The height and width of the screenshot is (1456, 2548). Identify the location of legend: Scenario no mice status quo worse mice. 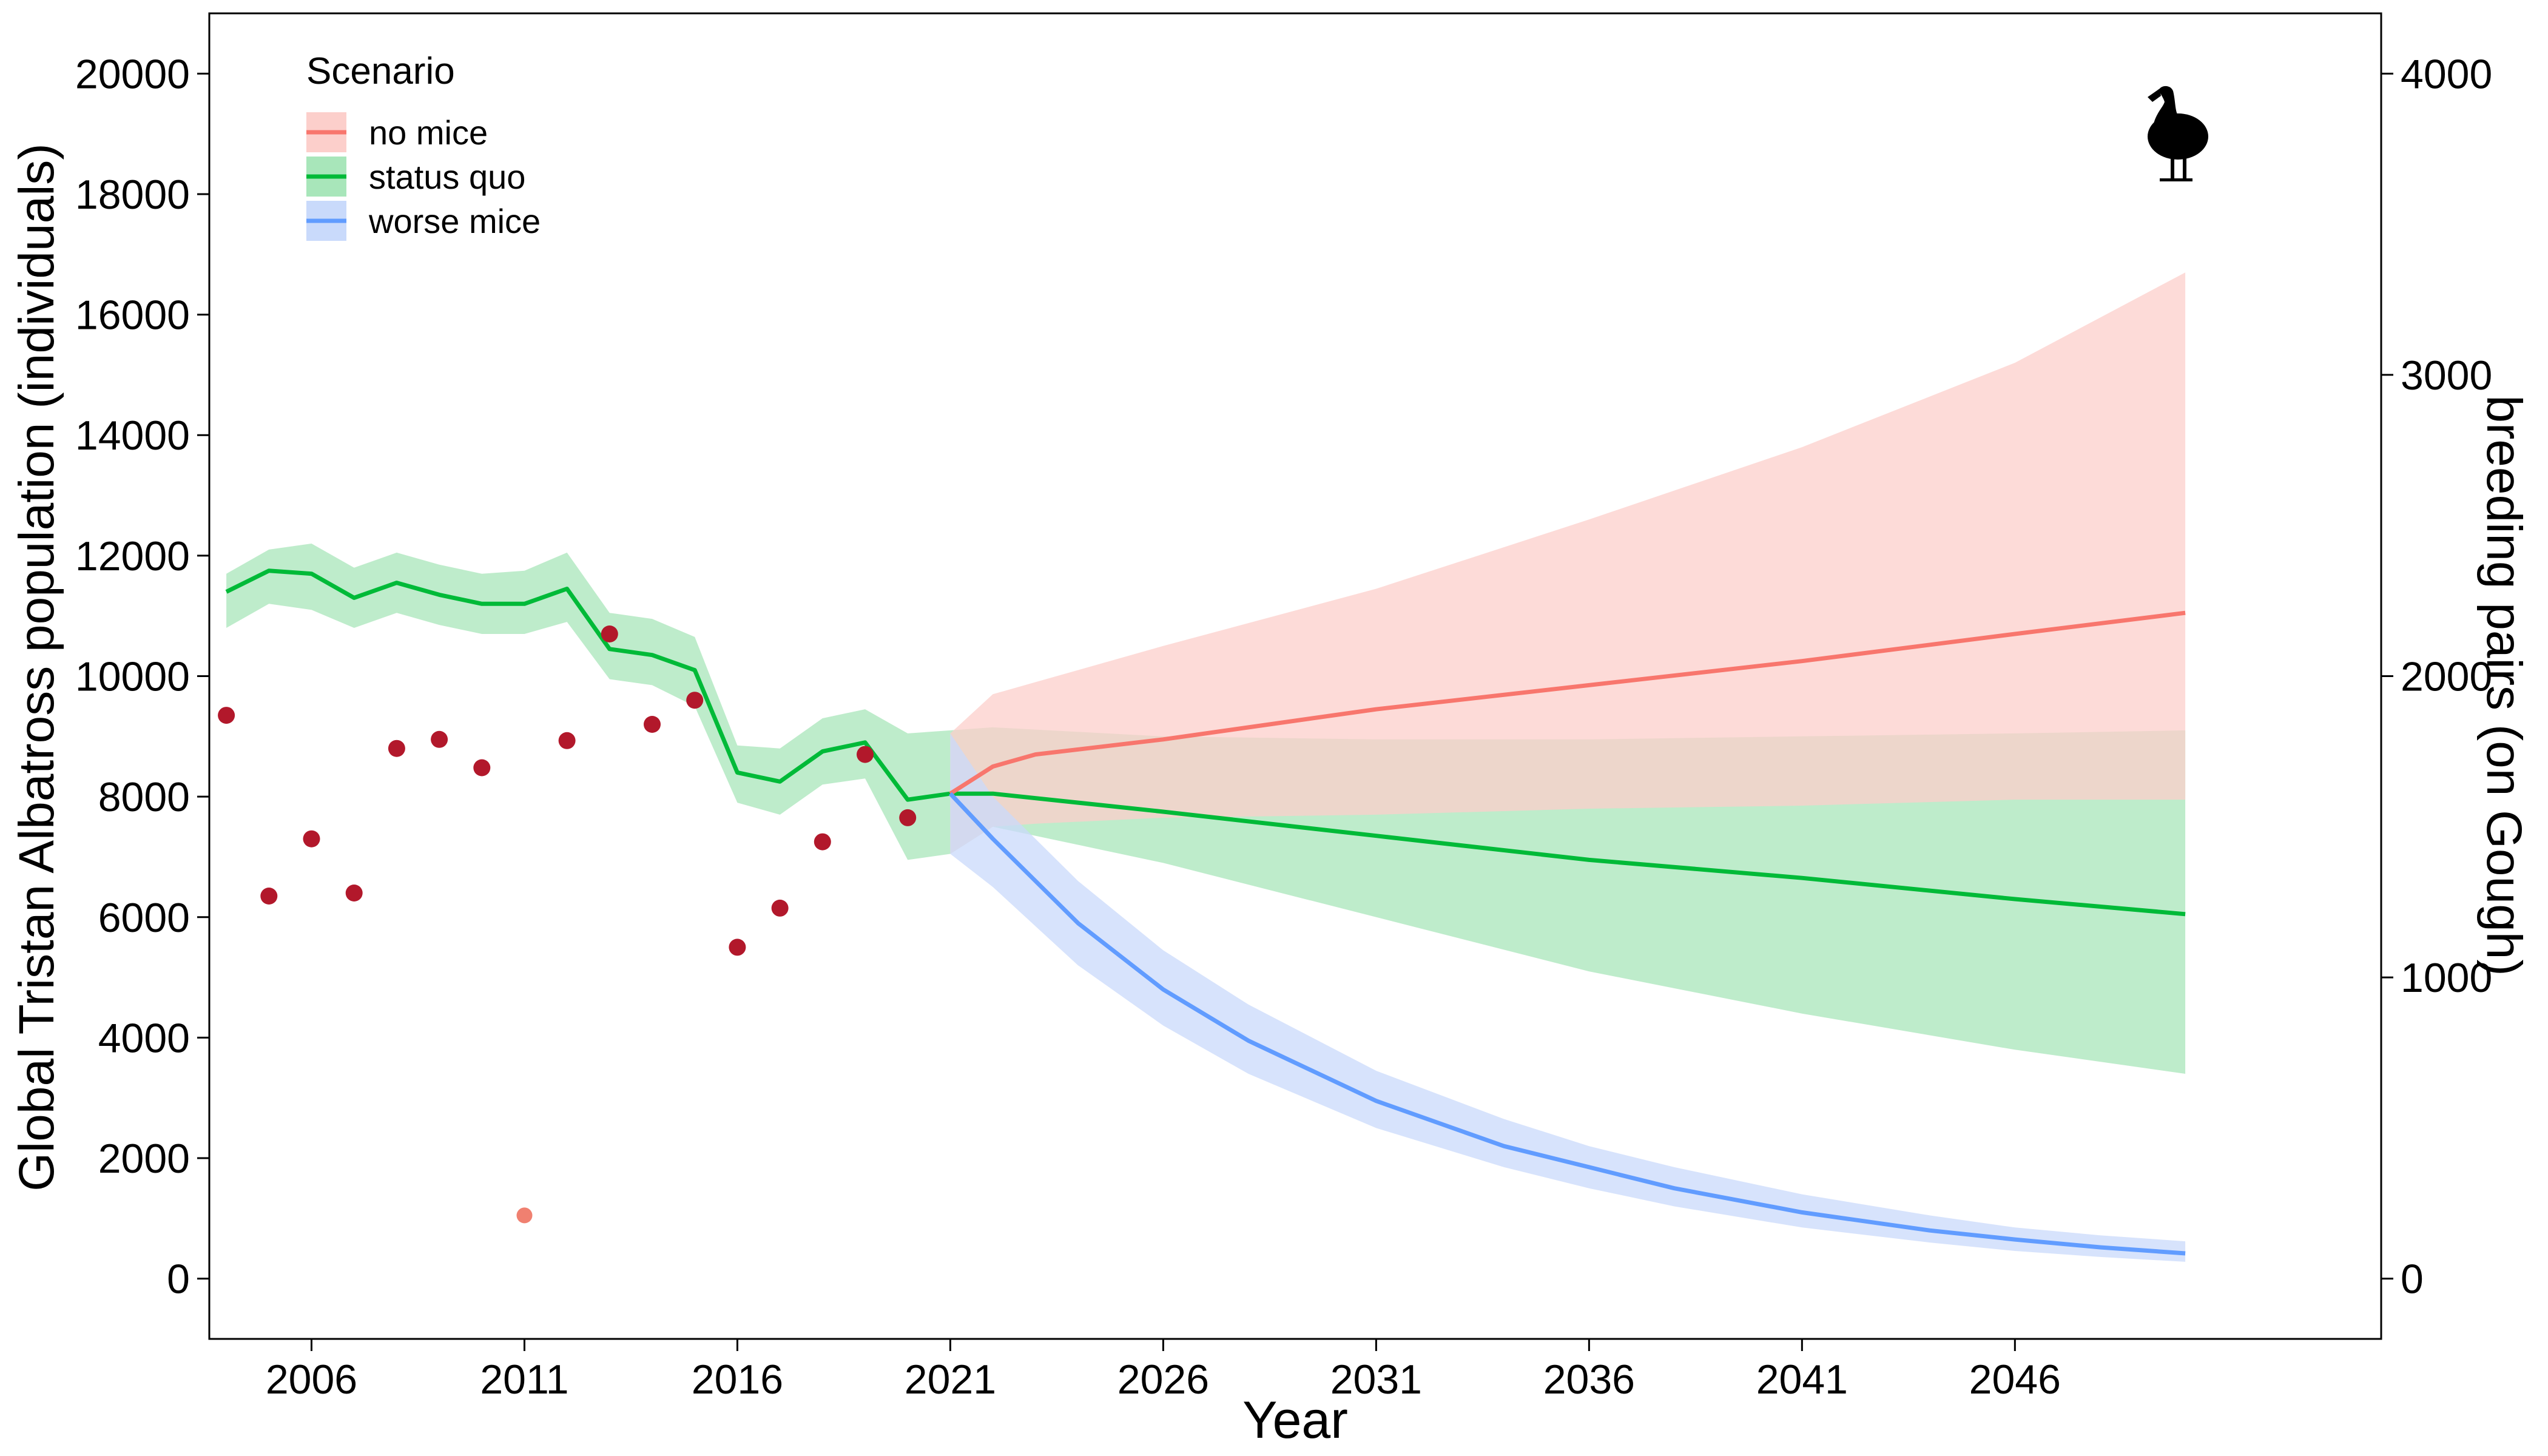
(423, 145).